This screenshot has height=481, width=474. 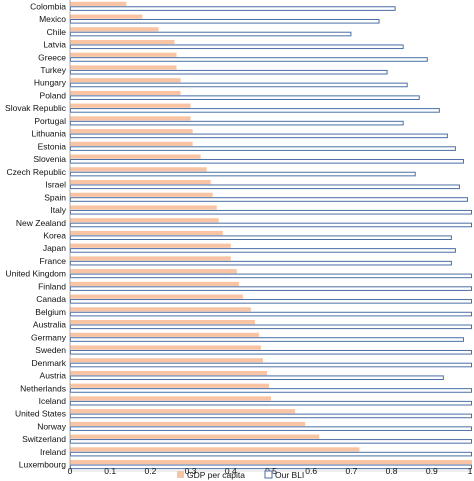 What do you see at coordinates (263, 148) in the screenshot?
I see `bar-bli-estonia` at bounding box center [263, 148].